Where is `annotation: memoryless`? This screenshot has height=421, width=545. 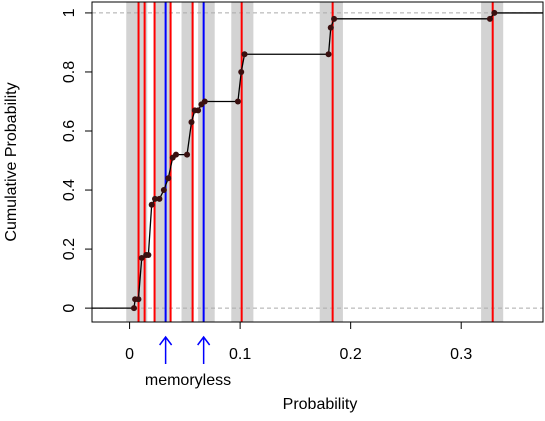
annotation: memoryless is located at coordinates (188, 380).